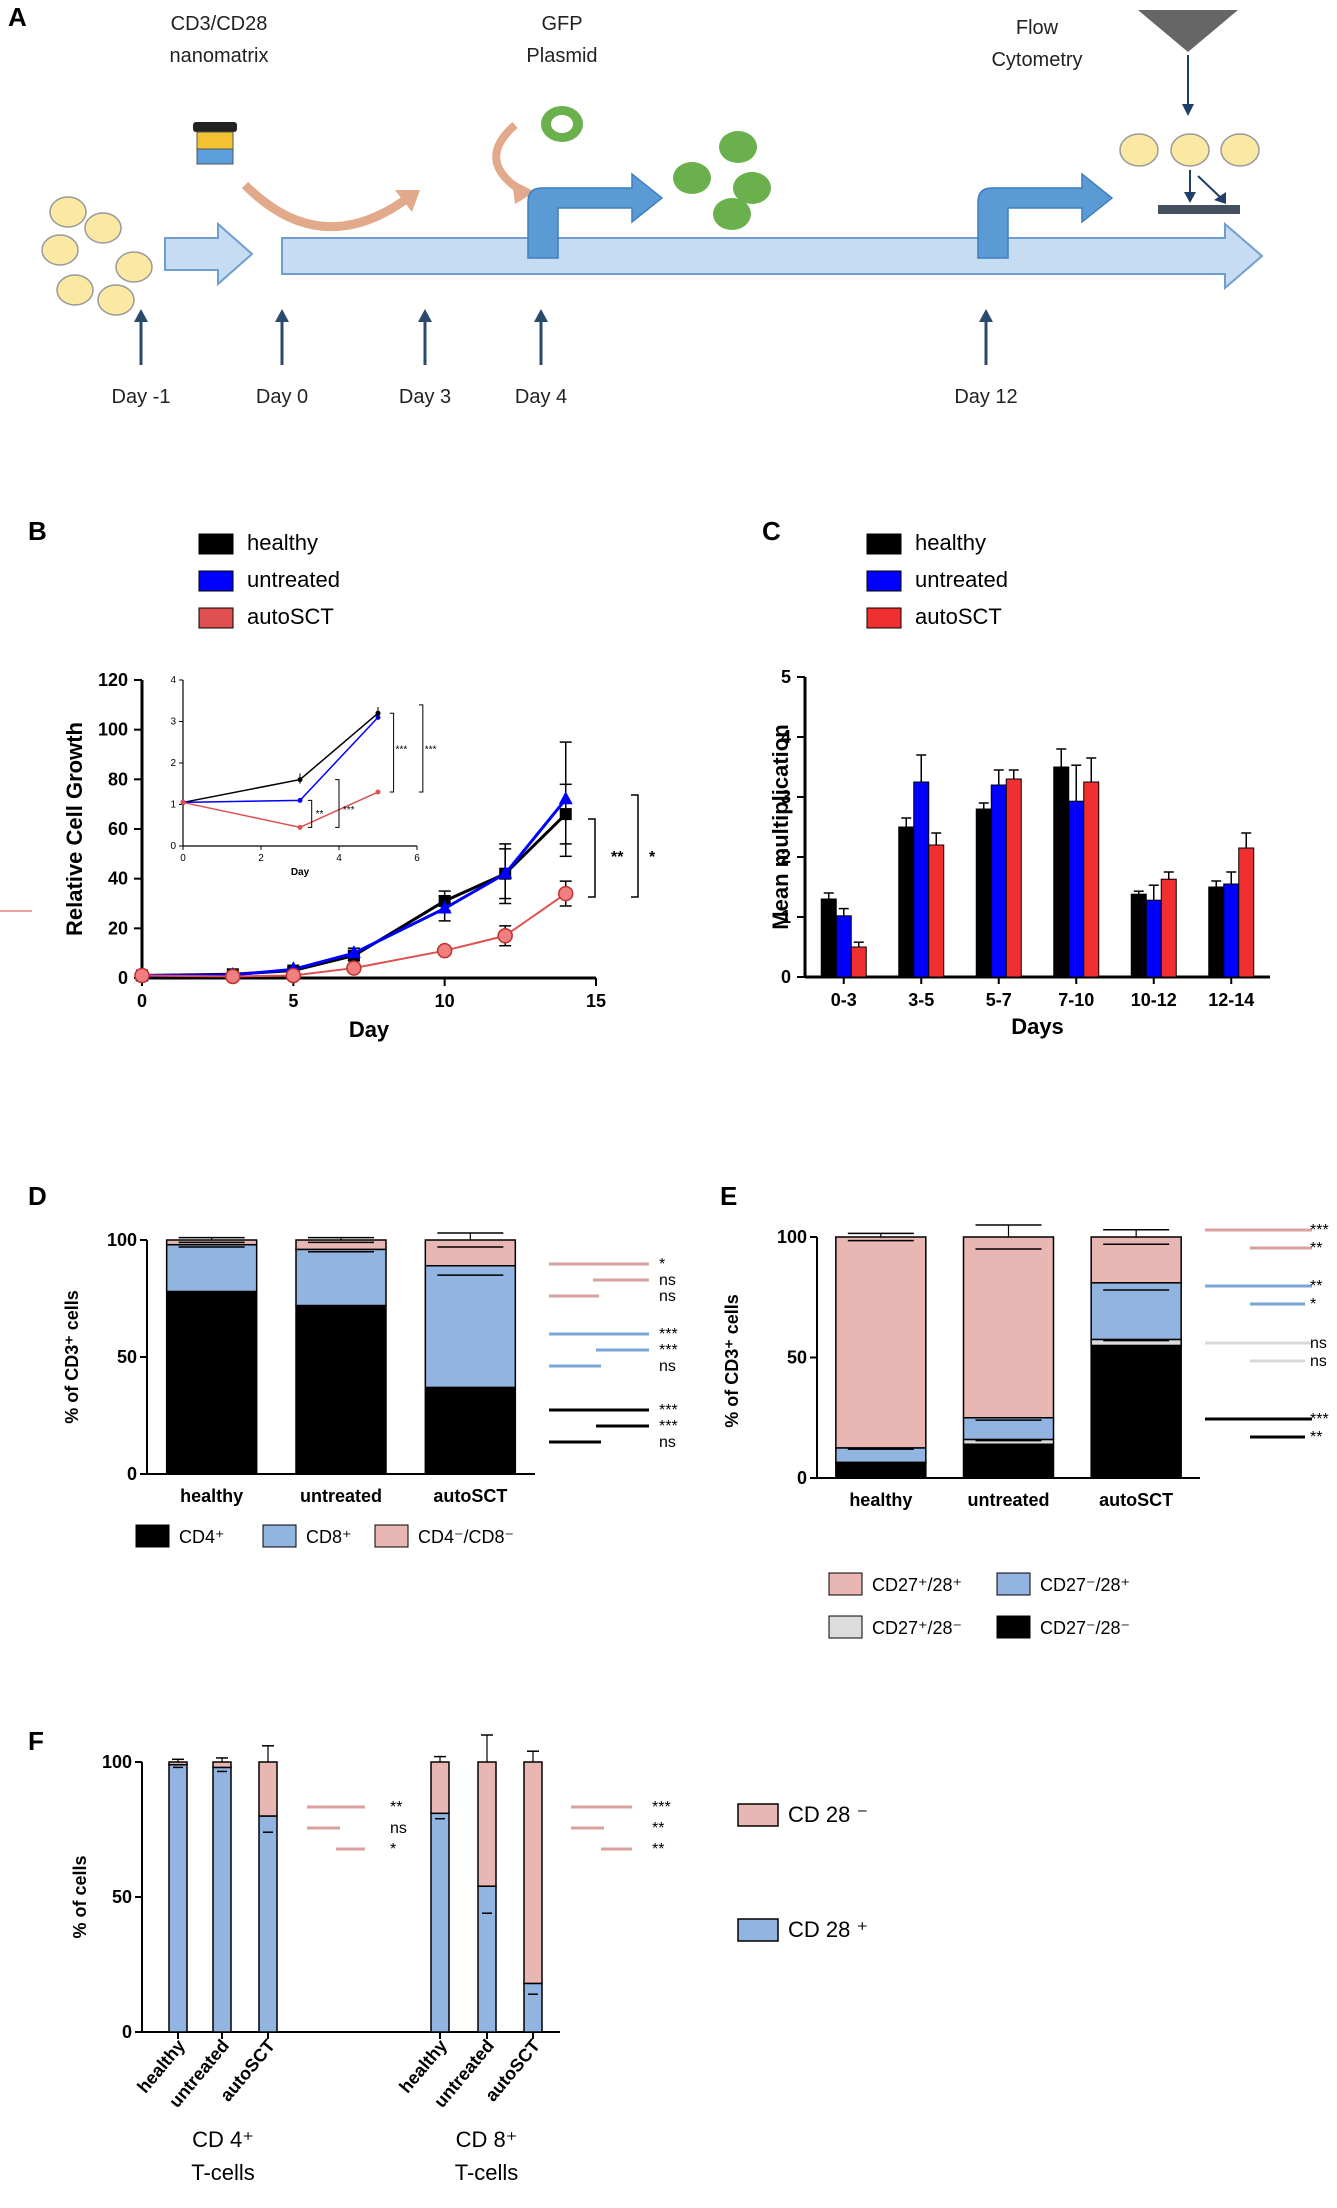 The width and height of the screenshot is (1337, 2208). I want to click on step-label-nanomatrix: nanomatrix, so click(219, 56).